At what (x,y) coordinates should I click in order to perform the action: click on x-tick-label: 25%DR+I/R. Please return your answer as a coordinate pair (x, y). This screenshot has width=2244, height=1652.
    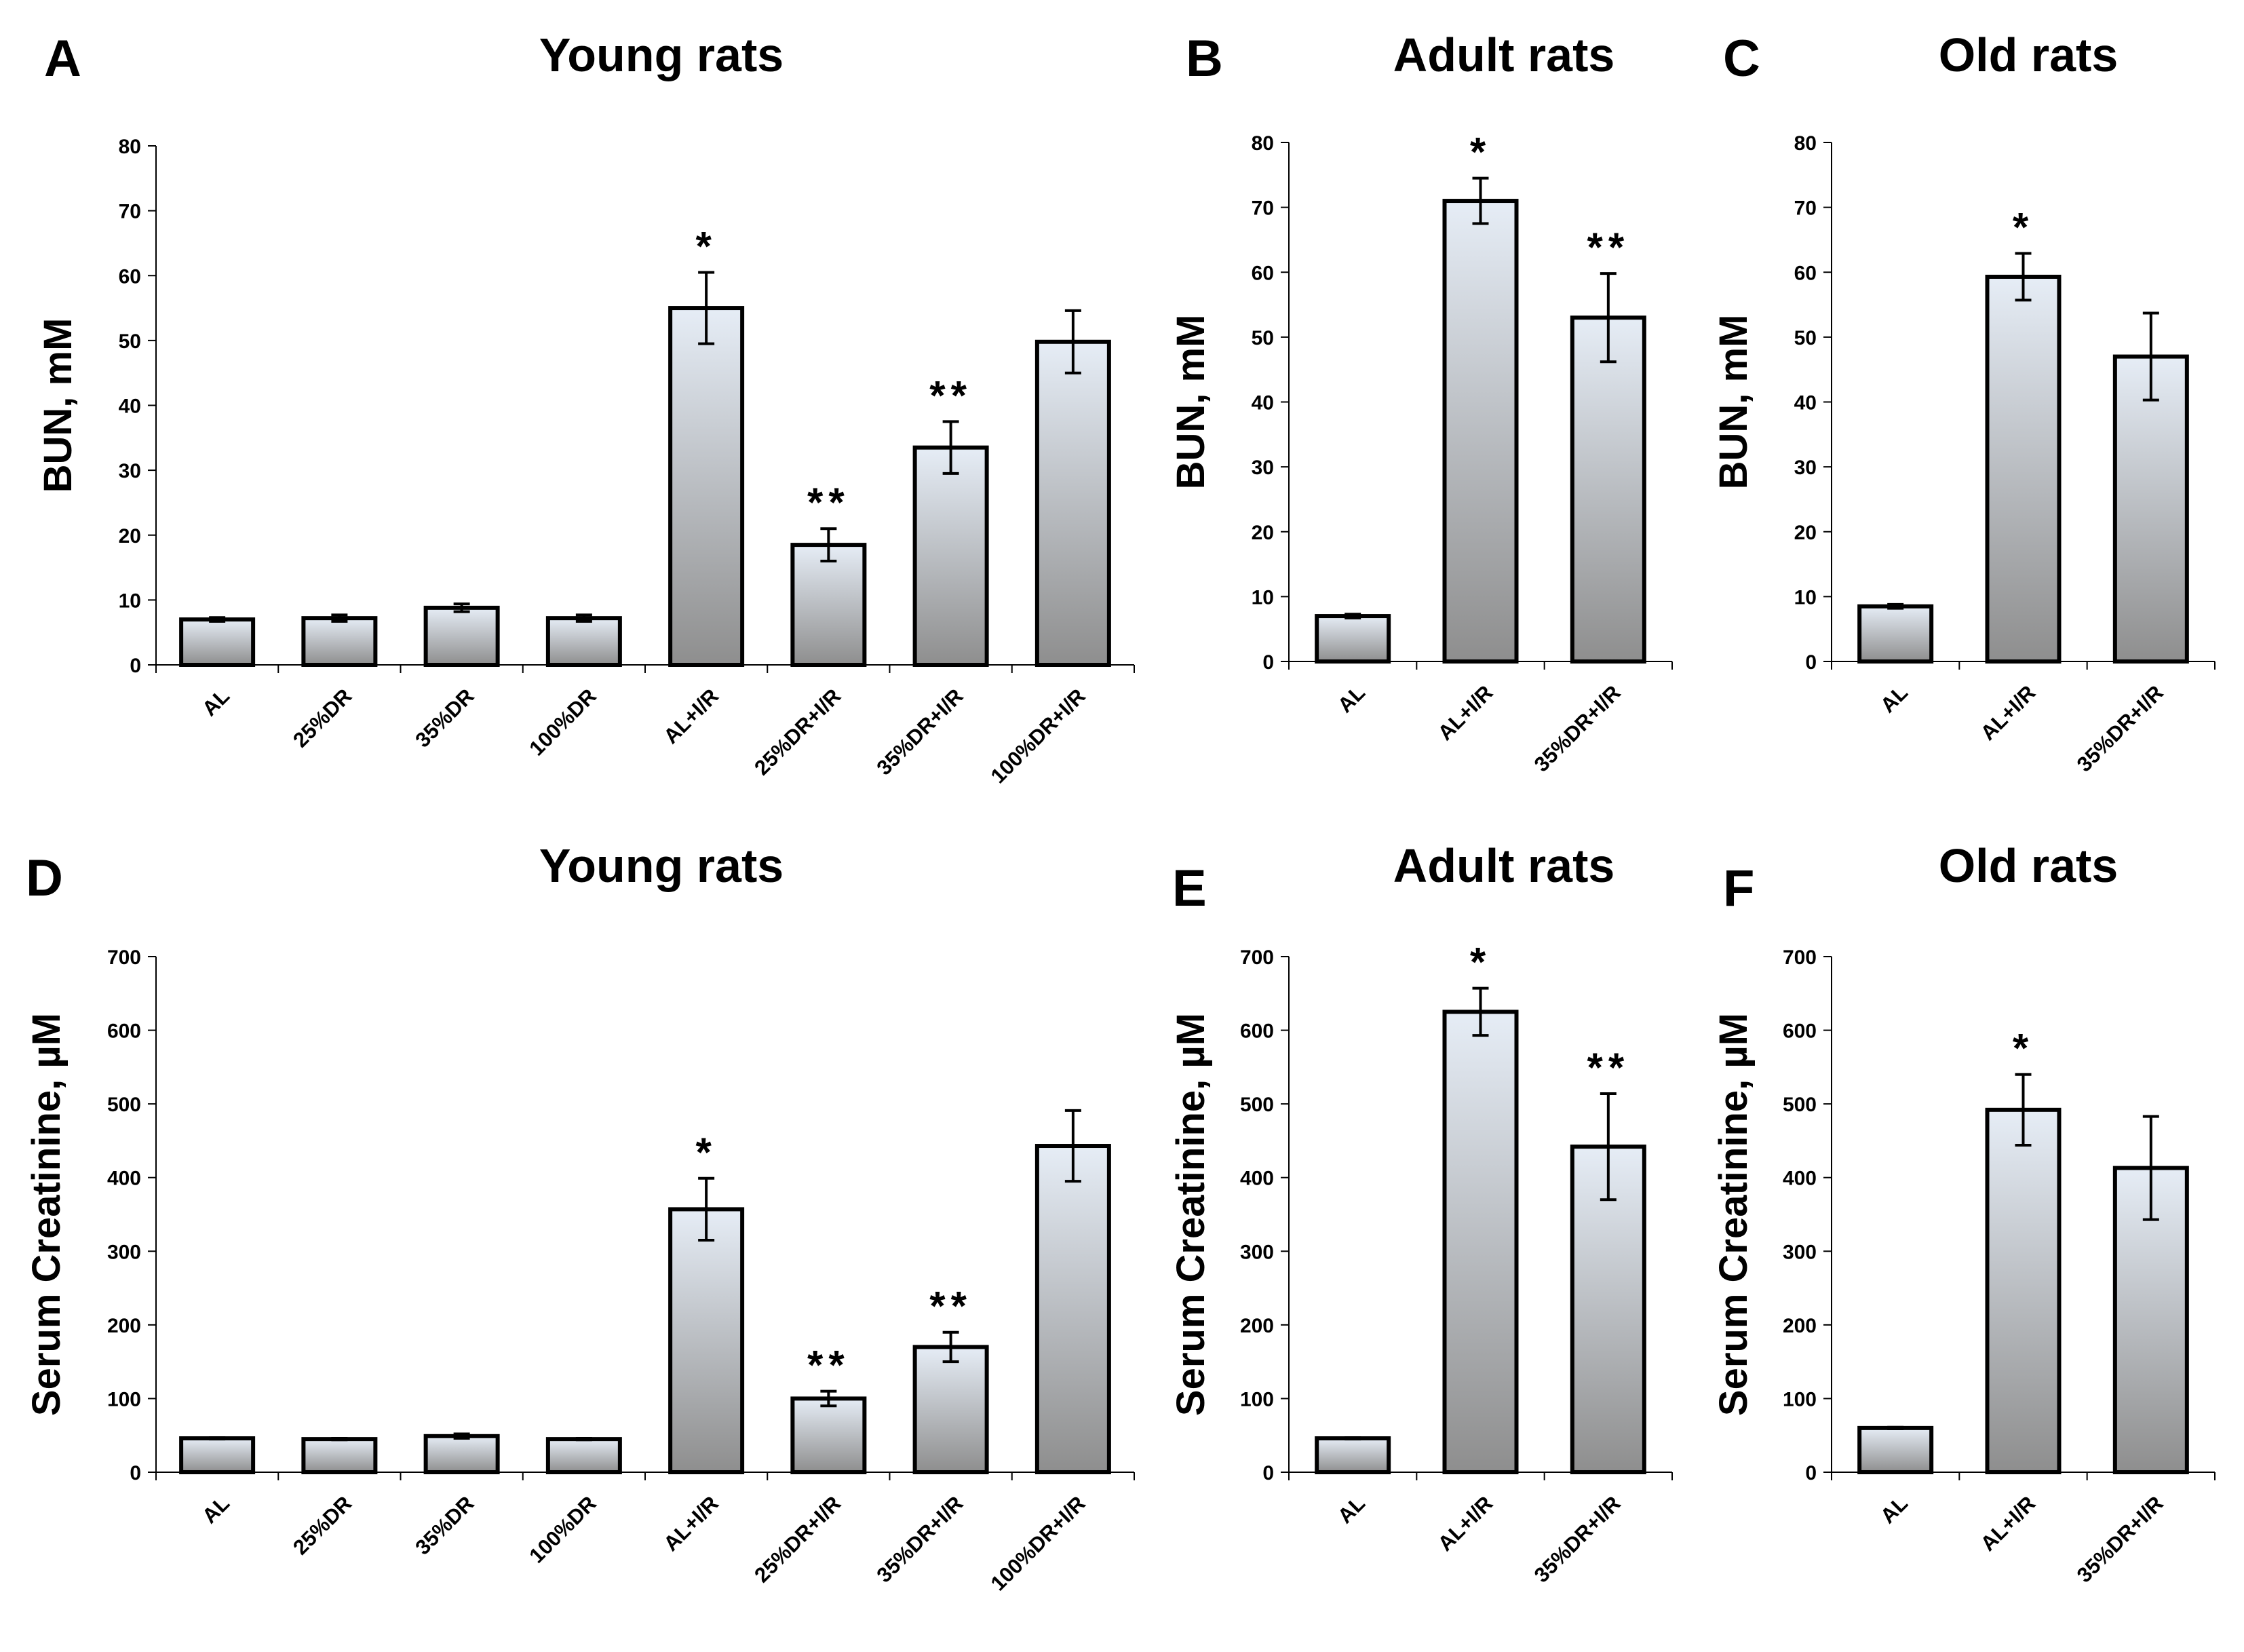
    Looking at the image, I should click on (797, 732).